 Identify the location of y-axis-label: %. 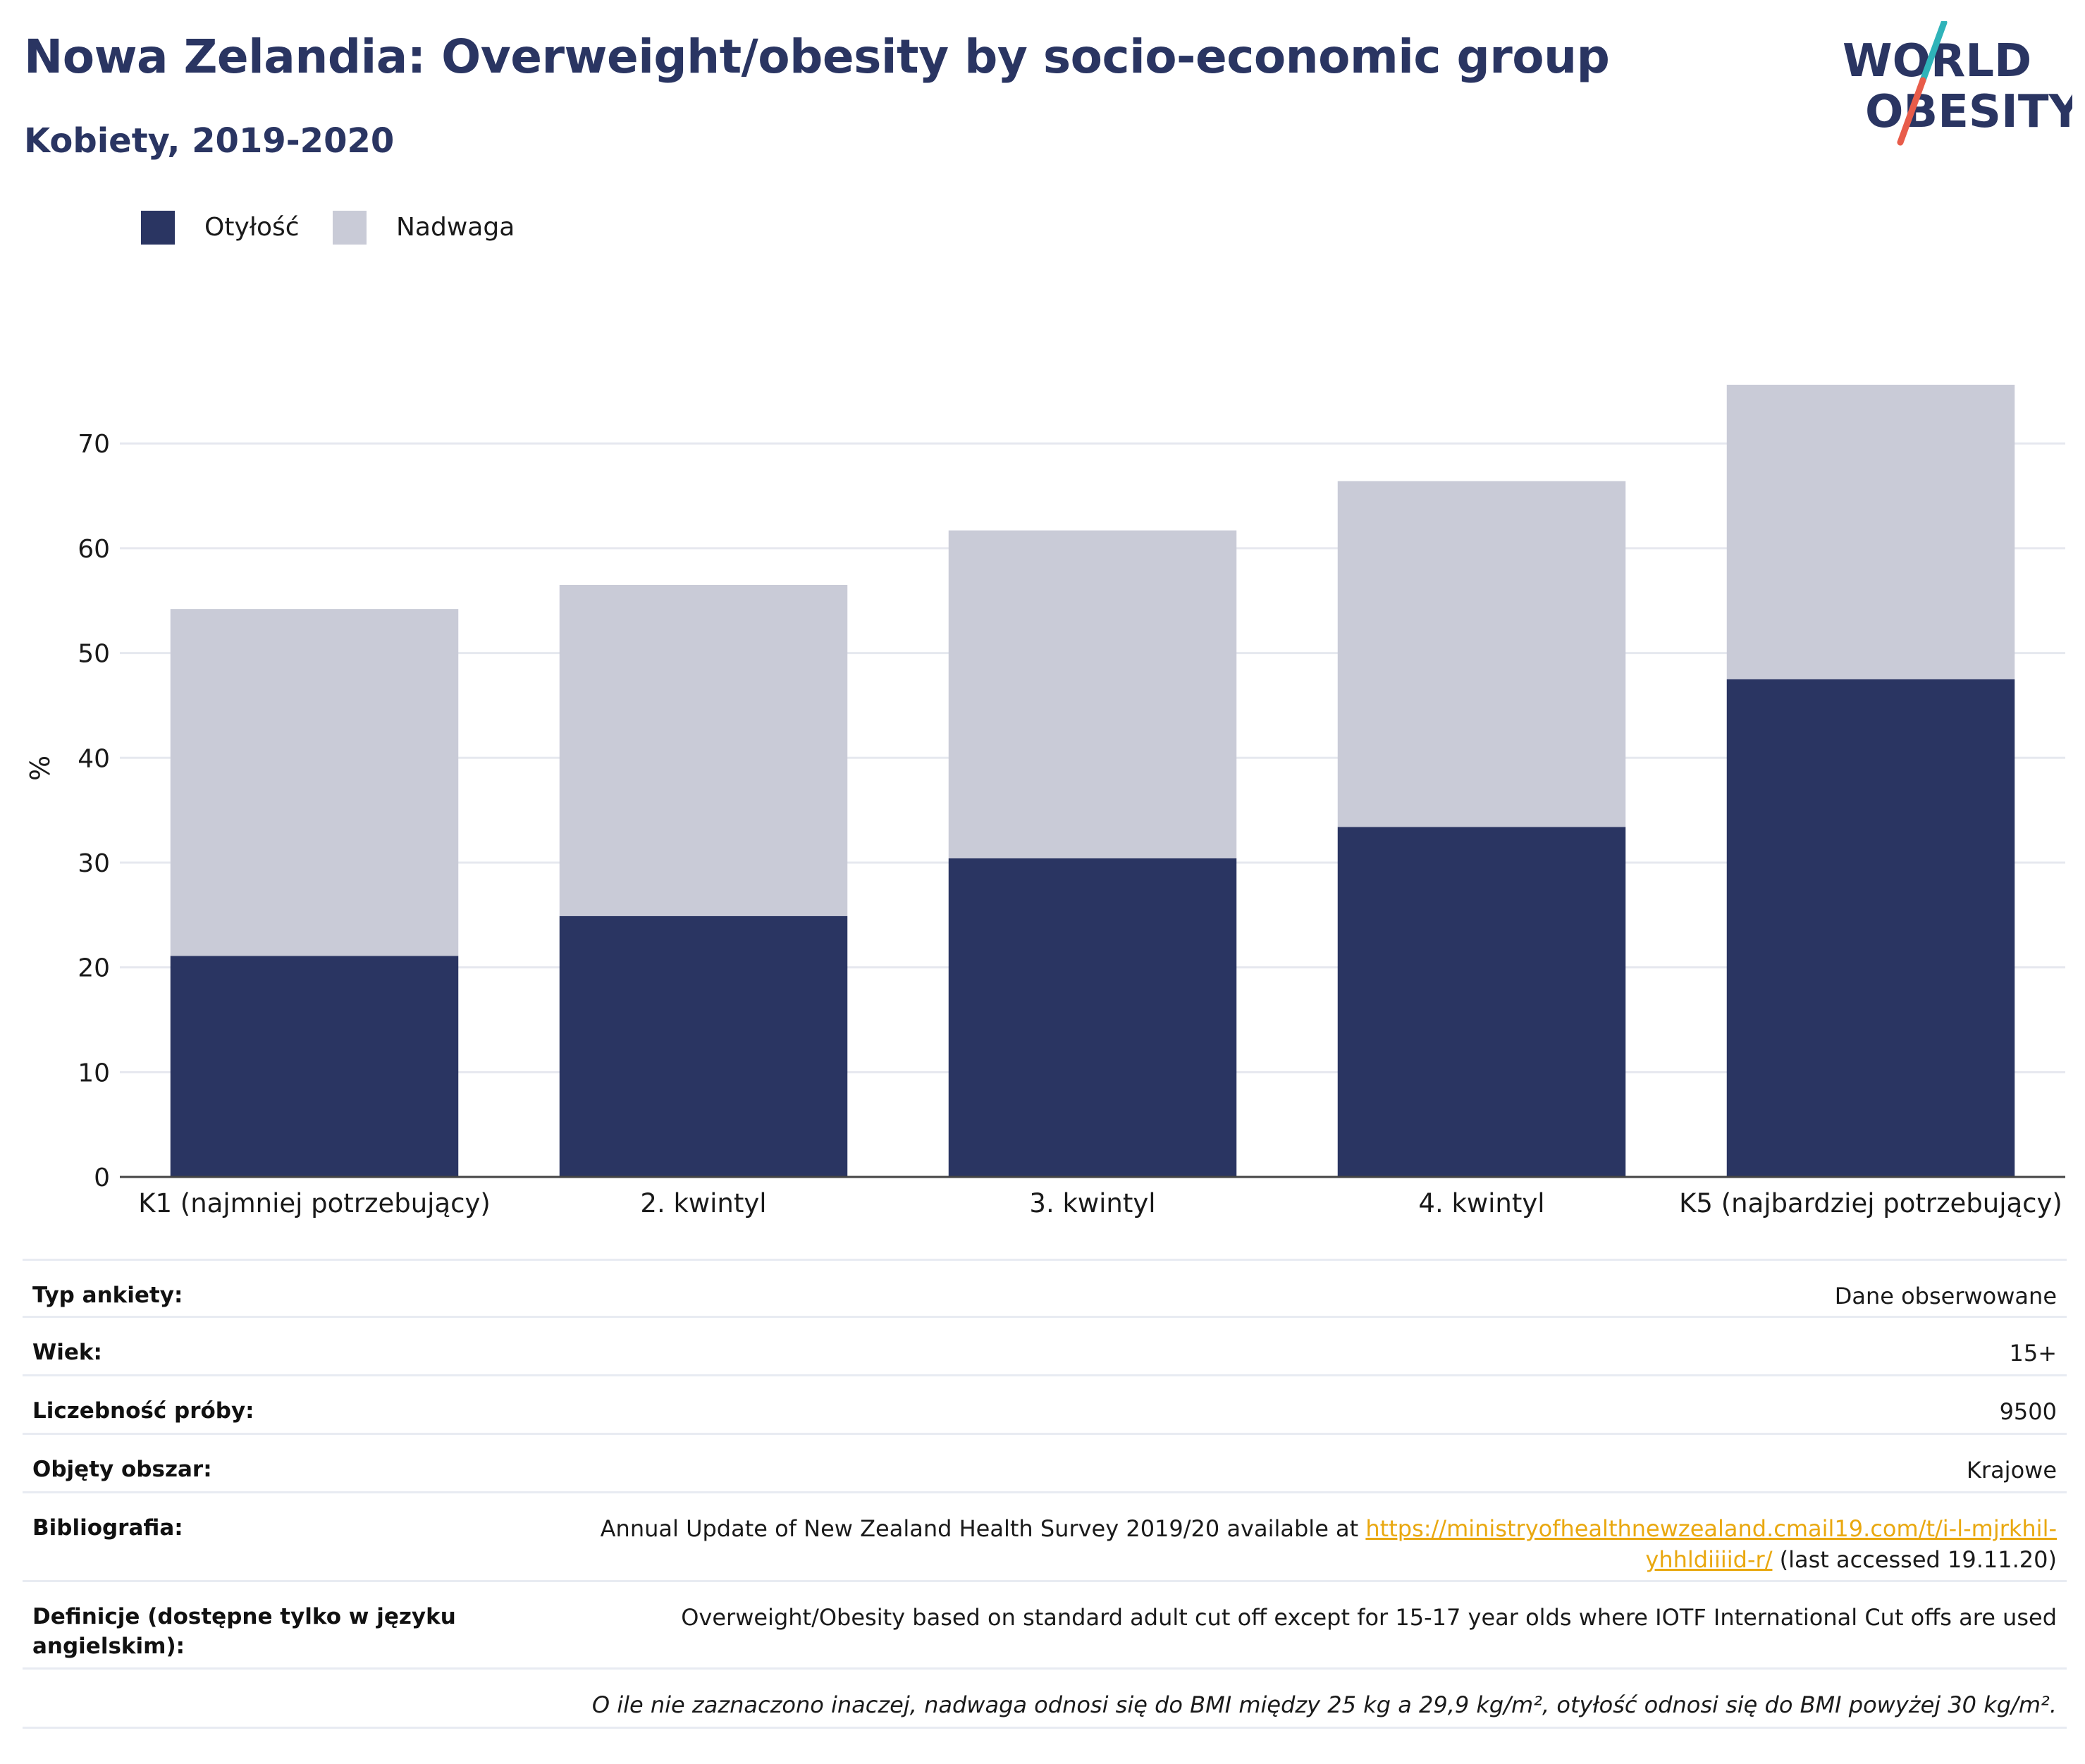
(40, 768).